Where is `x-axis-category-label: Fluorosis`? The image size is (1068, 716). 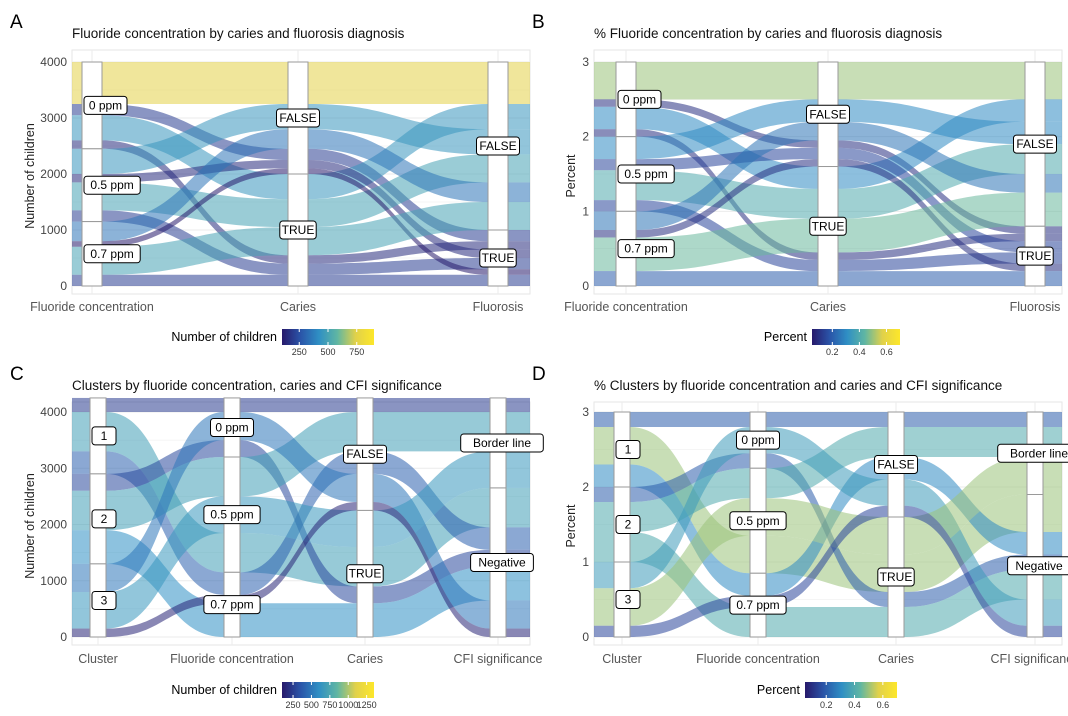
x-axis-category-label: Fluorosis is located at coordinates (1035, 307).